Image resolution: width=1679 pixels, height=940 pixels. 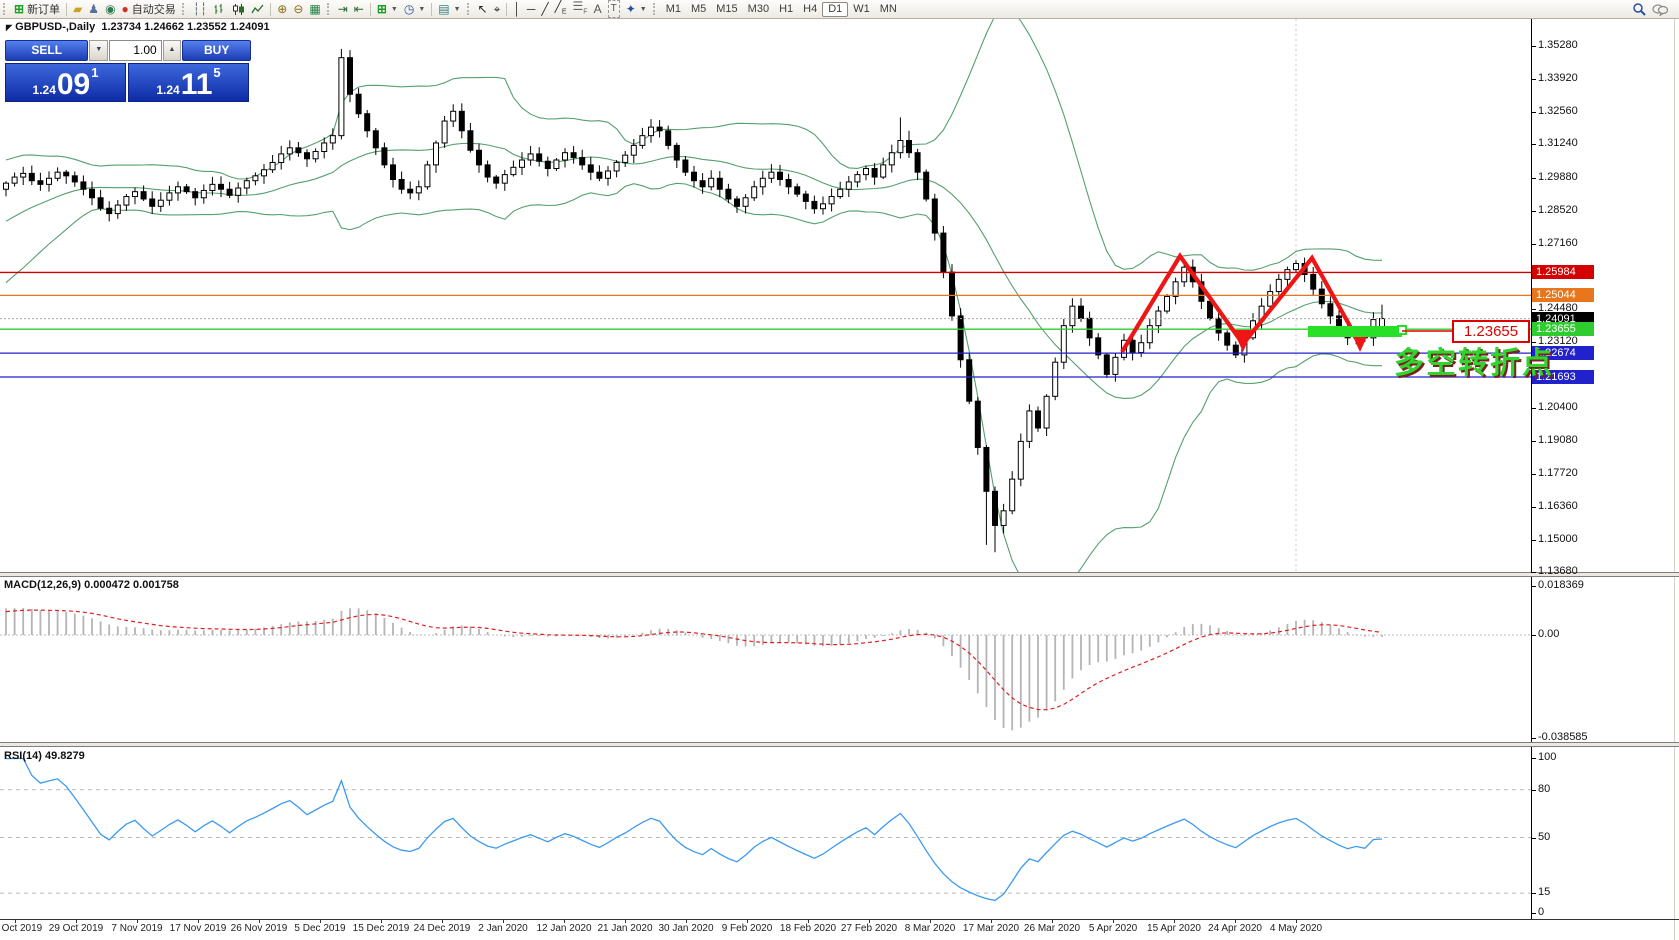 I want to click on zoom-in-button: ⊕, so click(x=282, y=9).